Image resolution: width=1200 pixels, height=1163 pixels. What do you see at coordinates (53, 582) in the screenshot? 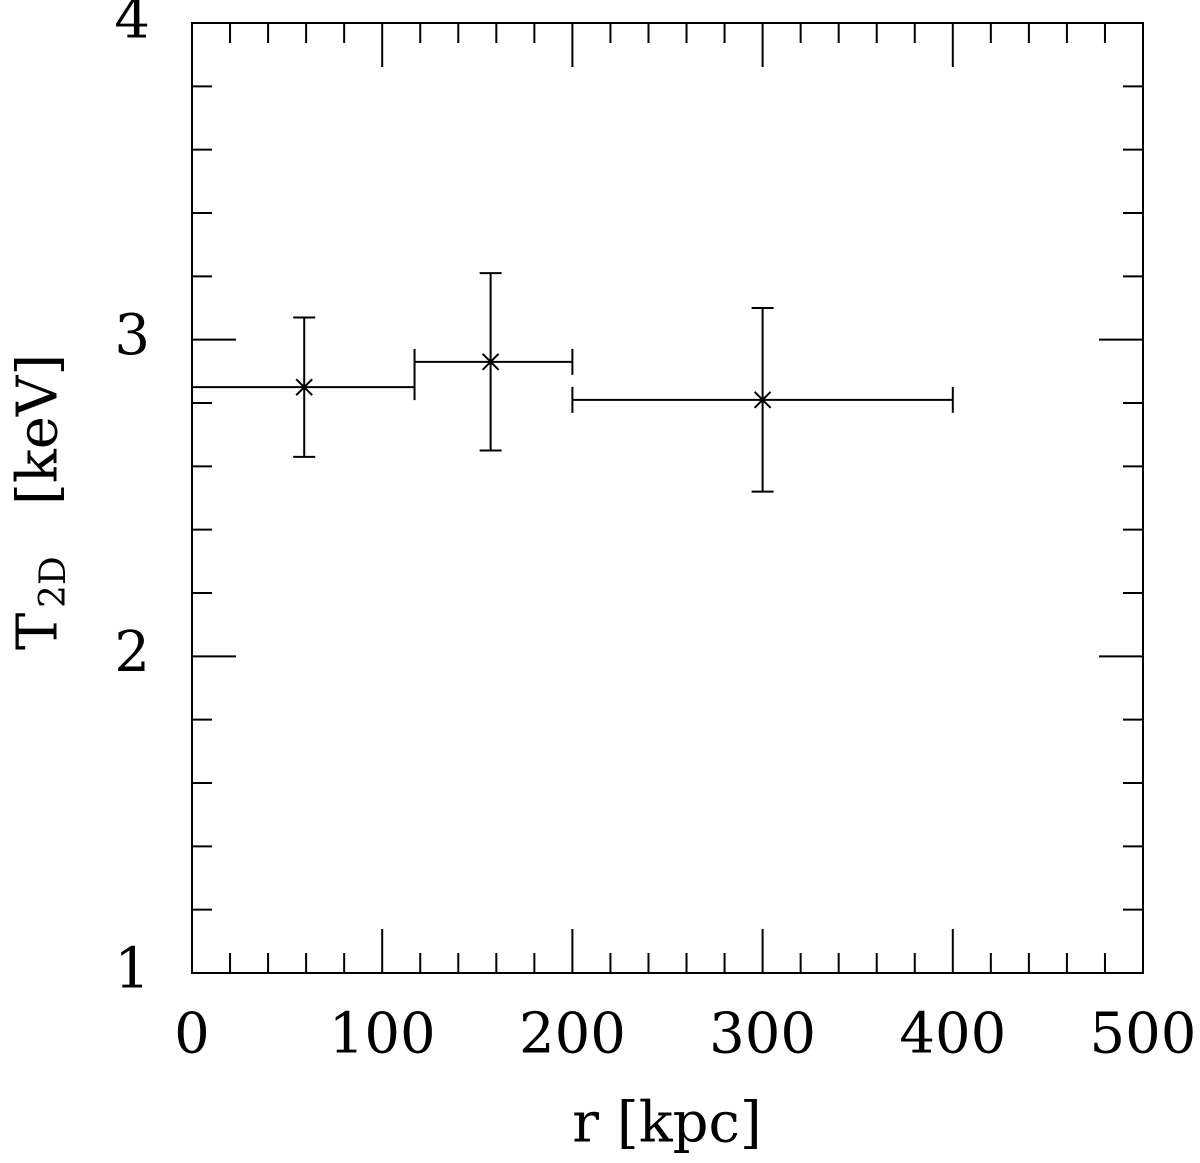
I see `y-label-sub: 2D` at bounding box center [53, 582].